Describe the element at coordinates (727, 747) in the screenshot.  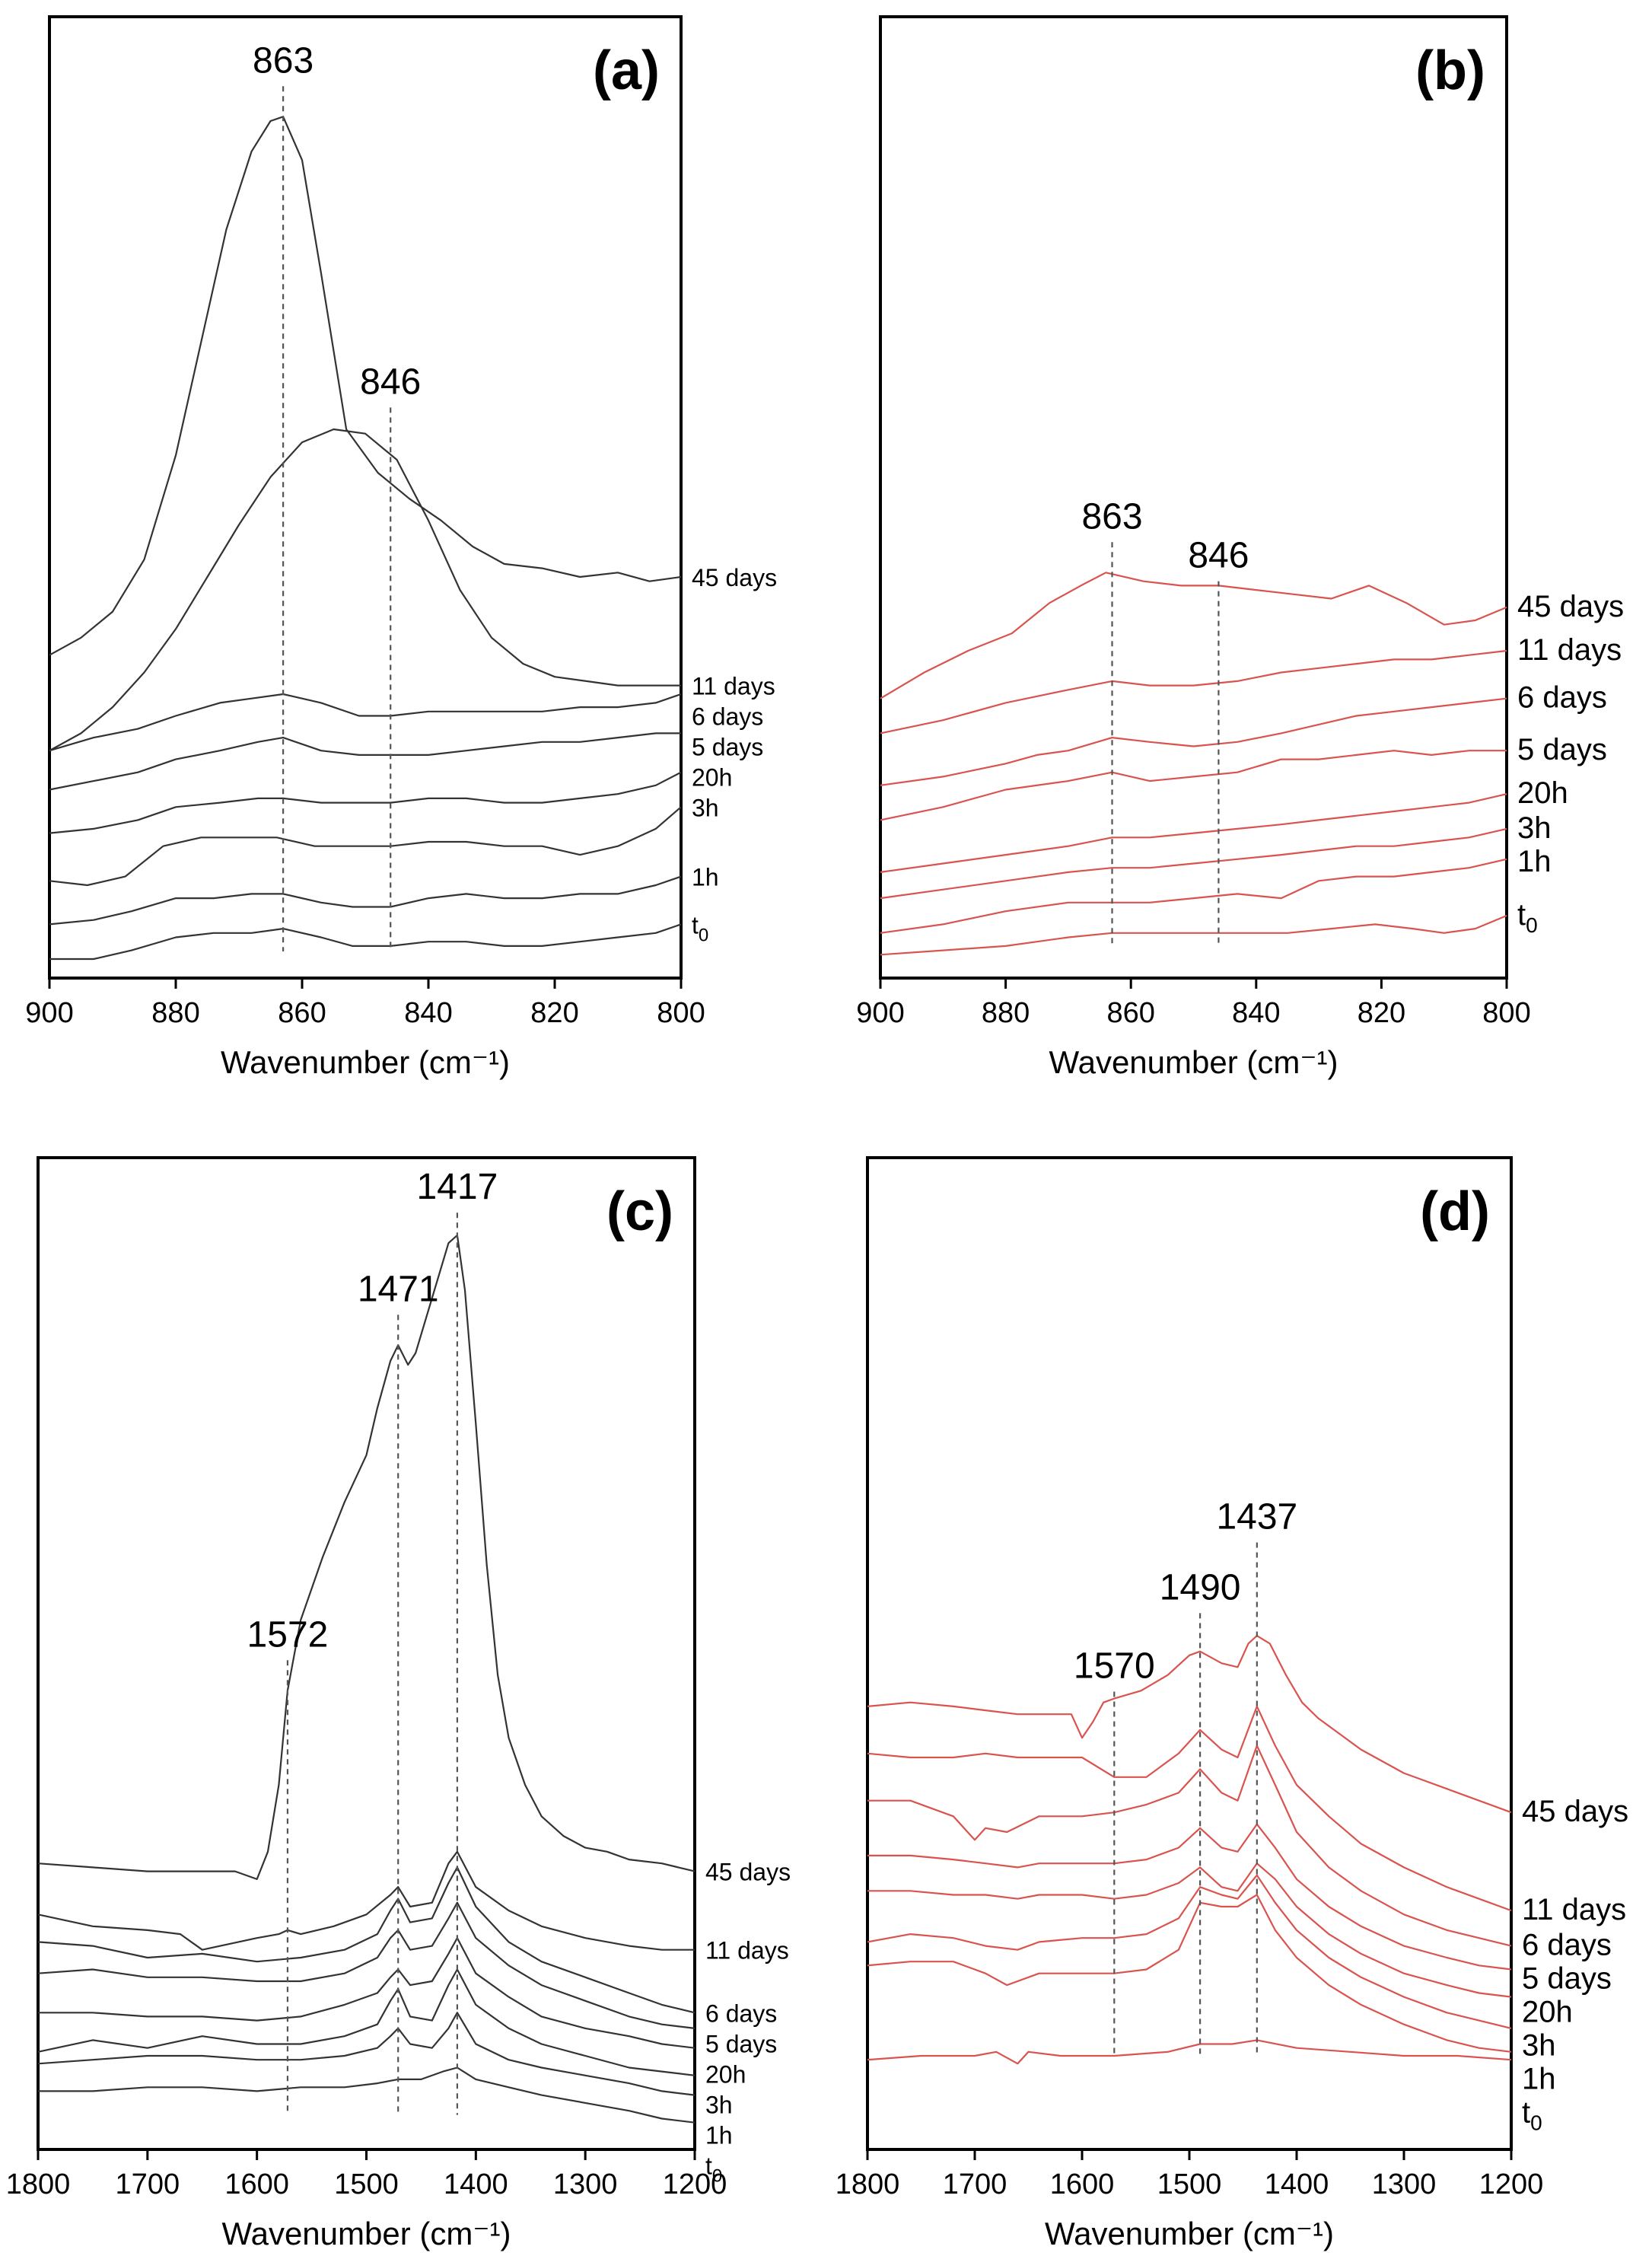
I see `panel-a-series-label-5-days: 5 days` at that location.